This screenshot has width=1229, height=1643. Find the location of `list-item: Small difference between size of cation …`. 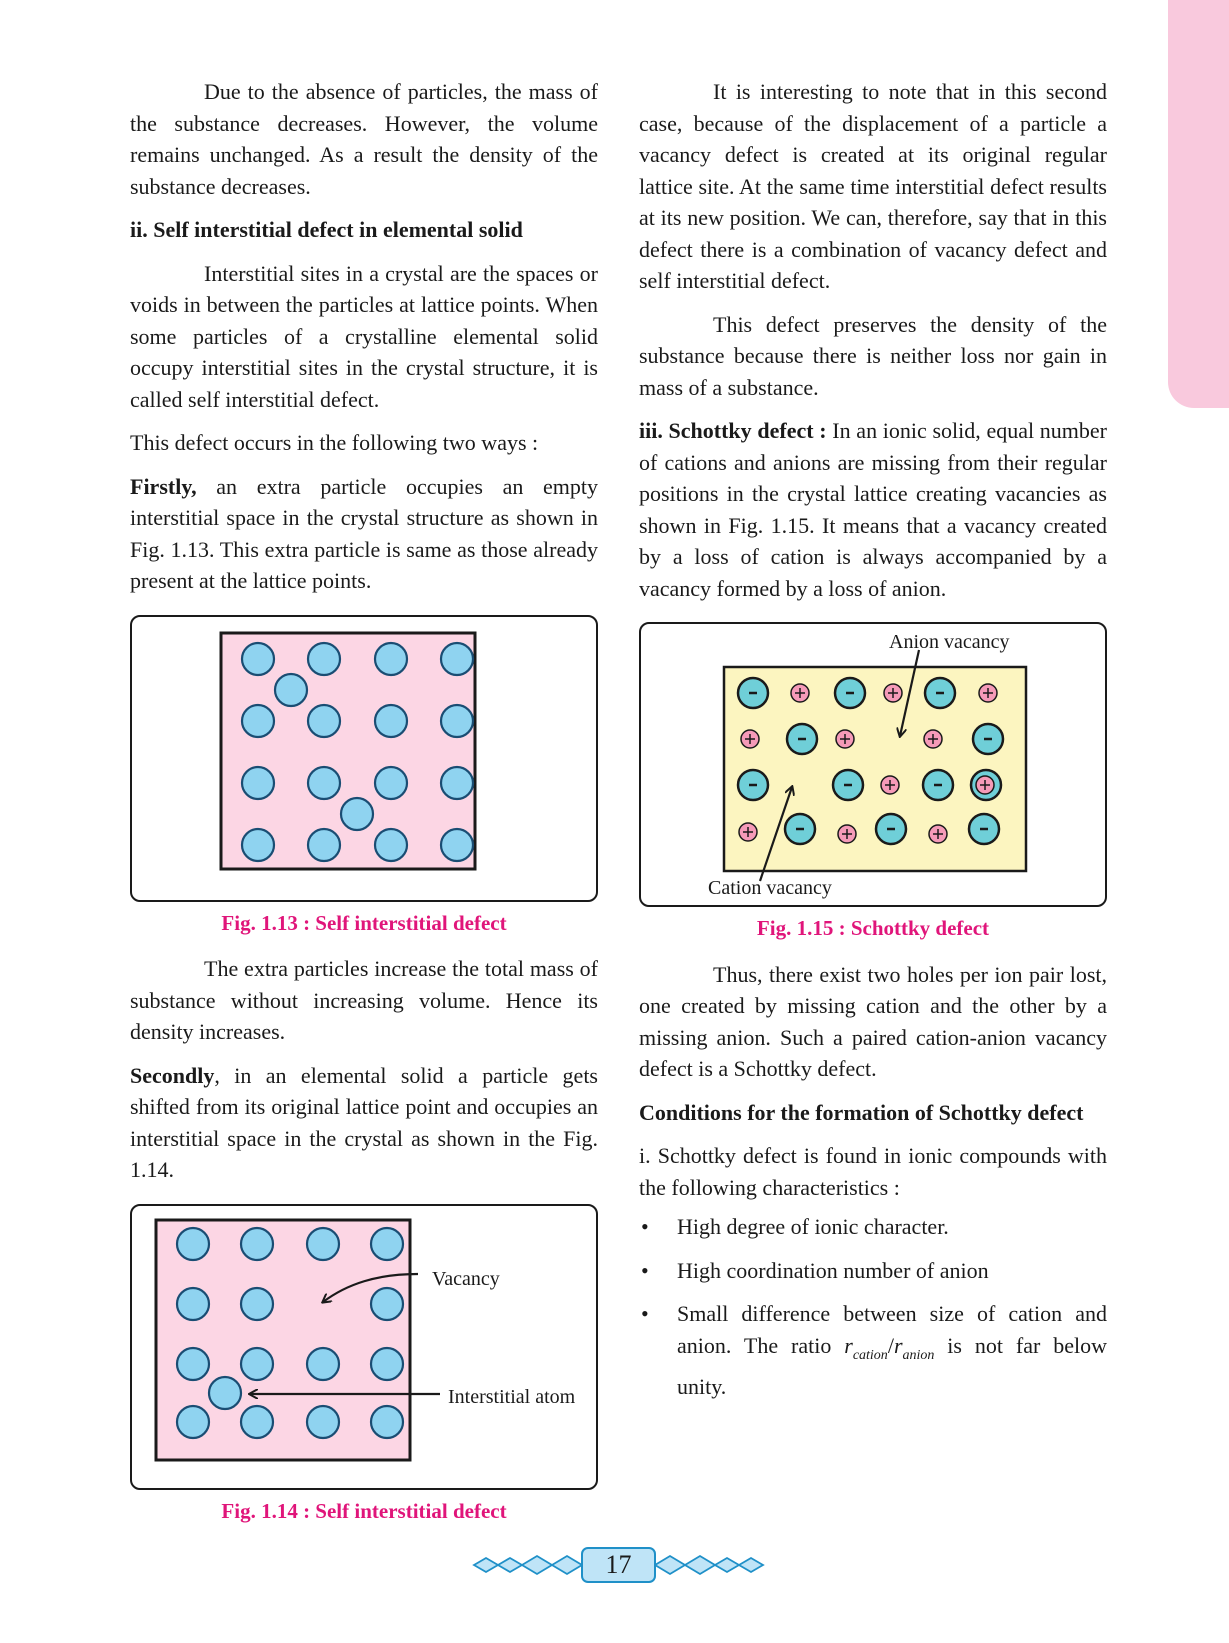

list-item: Small difference between size of cation … is located at coordinates (873, 1350).